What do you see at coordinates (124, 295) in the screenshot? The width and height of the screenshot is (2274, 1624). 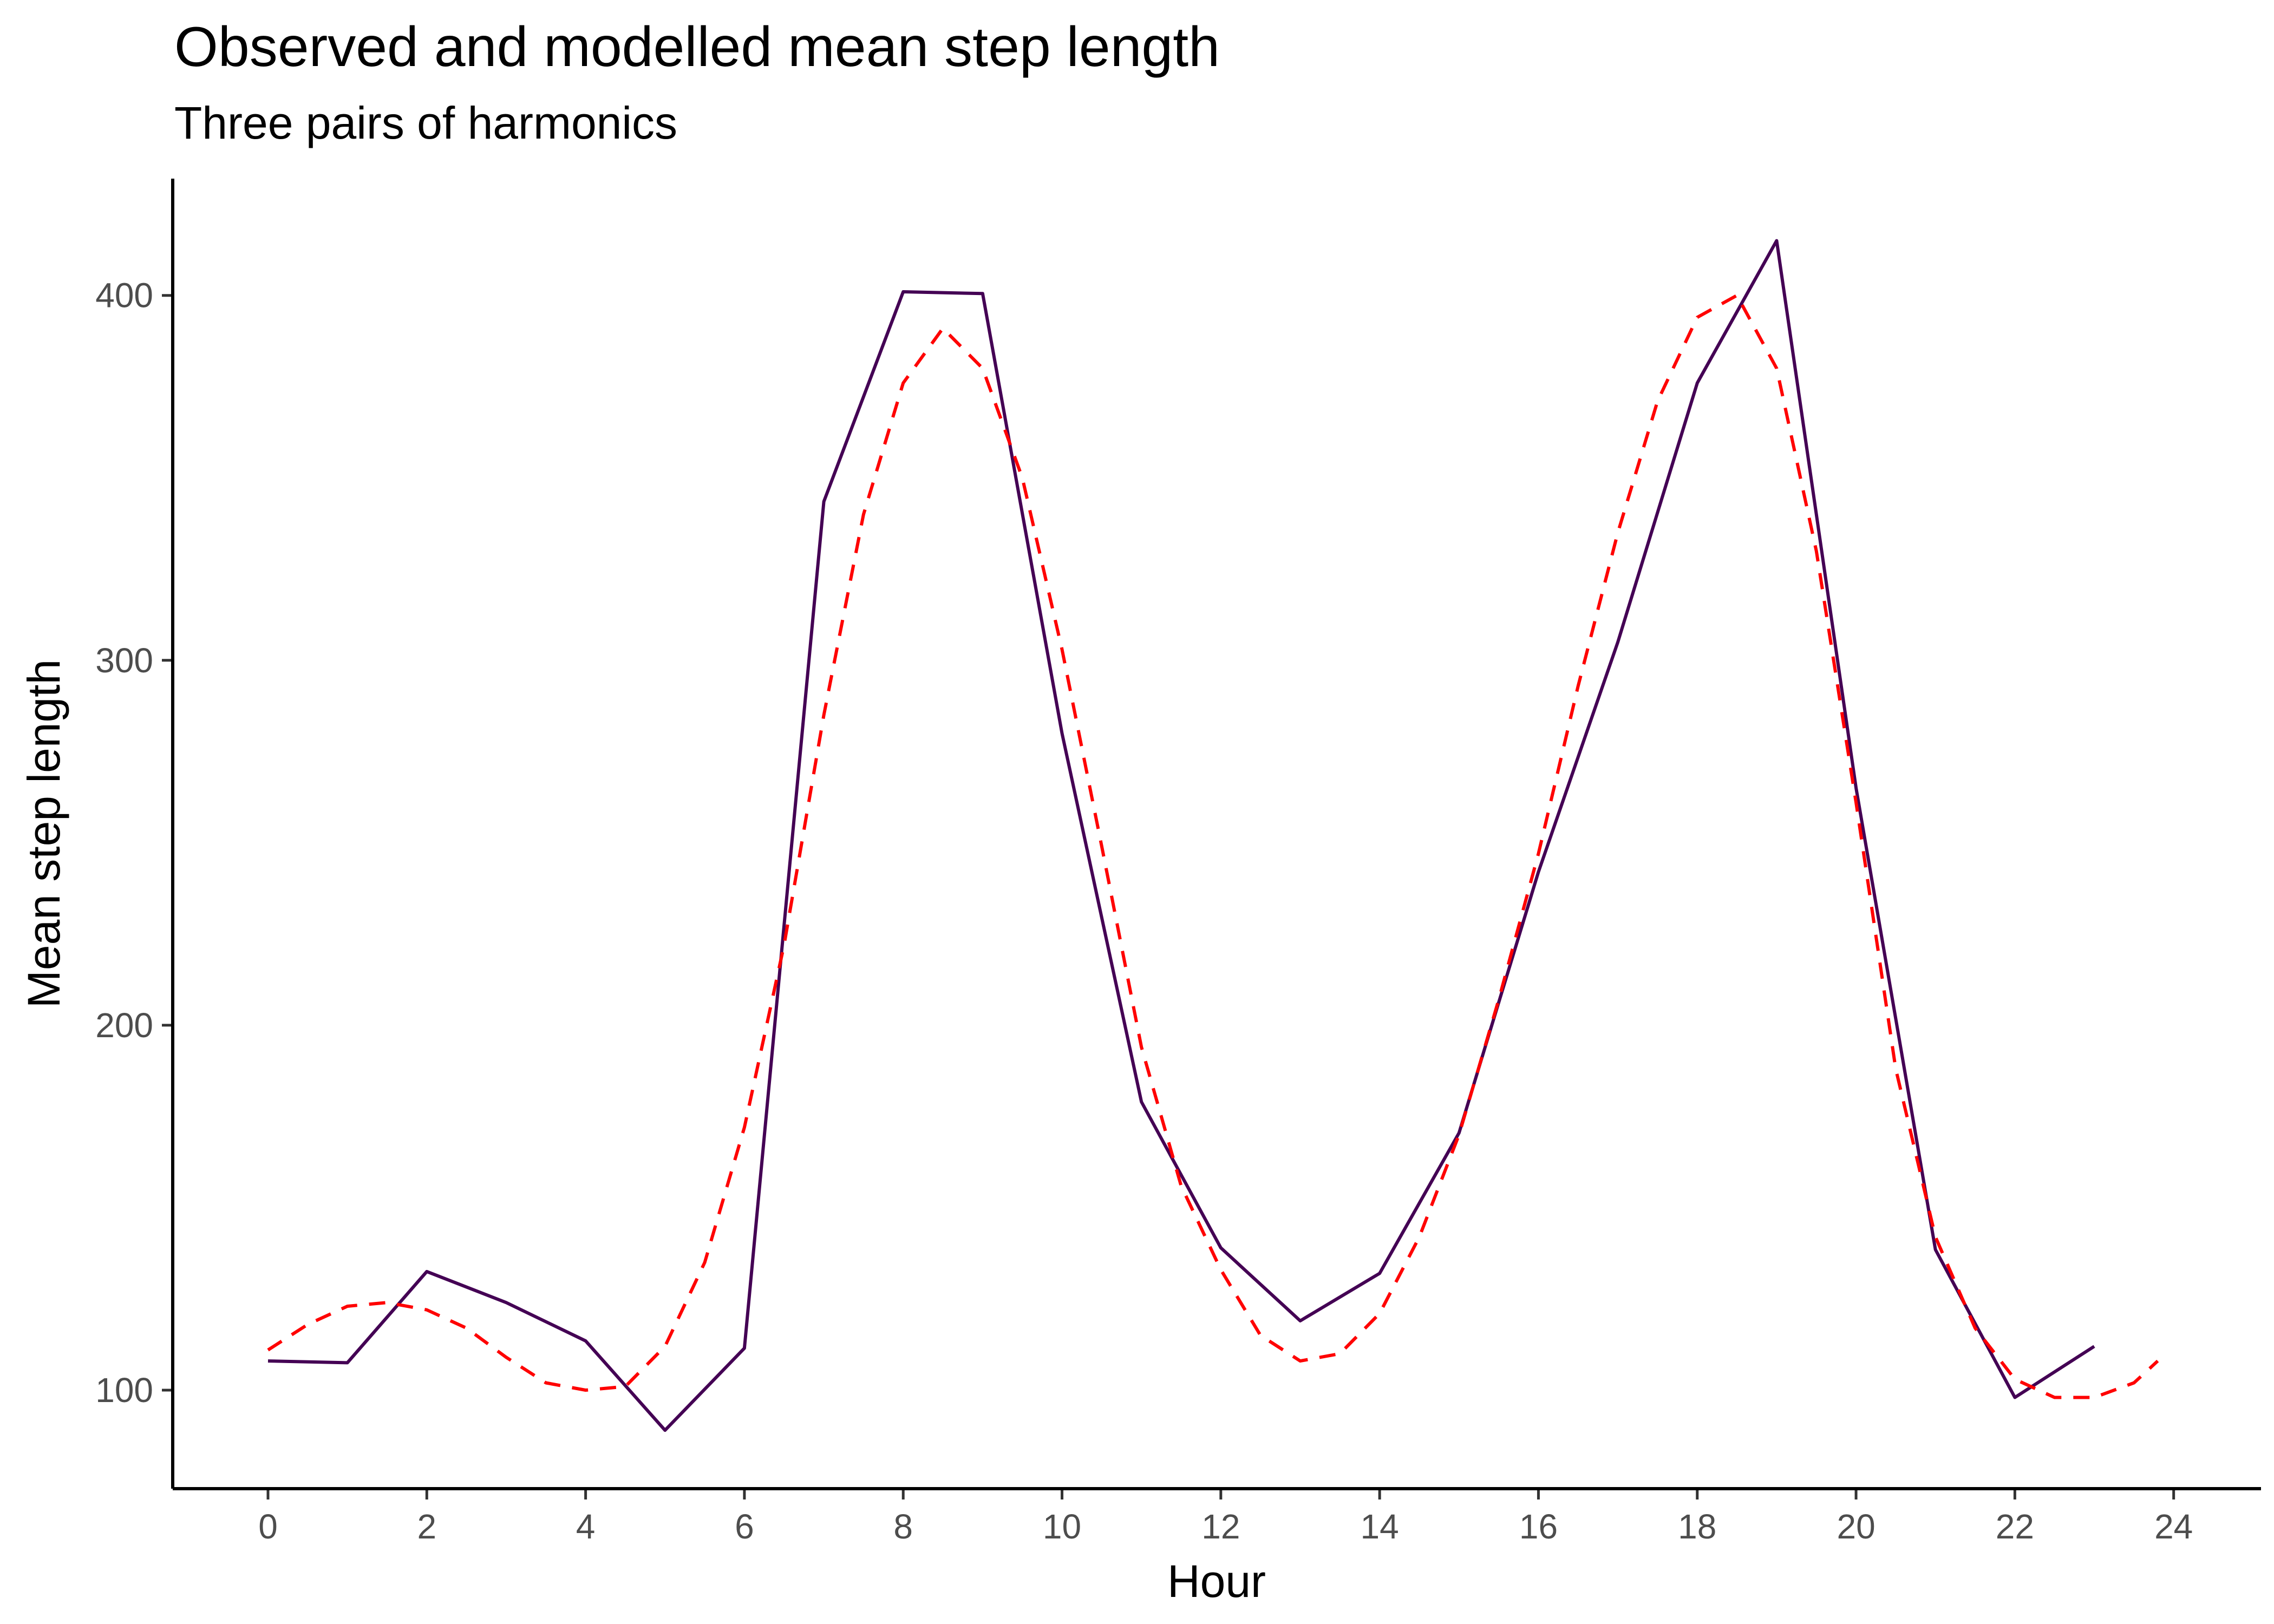 I see `y-tick-label: 400` at bounding box center [124, 295].